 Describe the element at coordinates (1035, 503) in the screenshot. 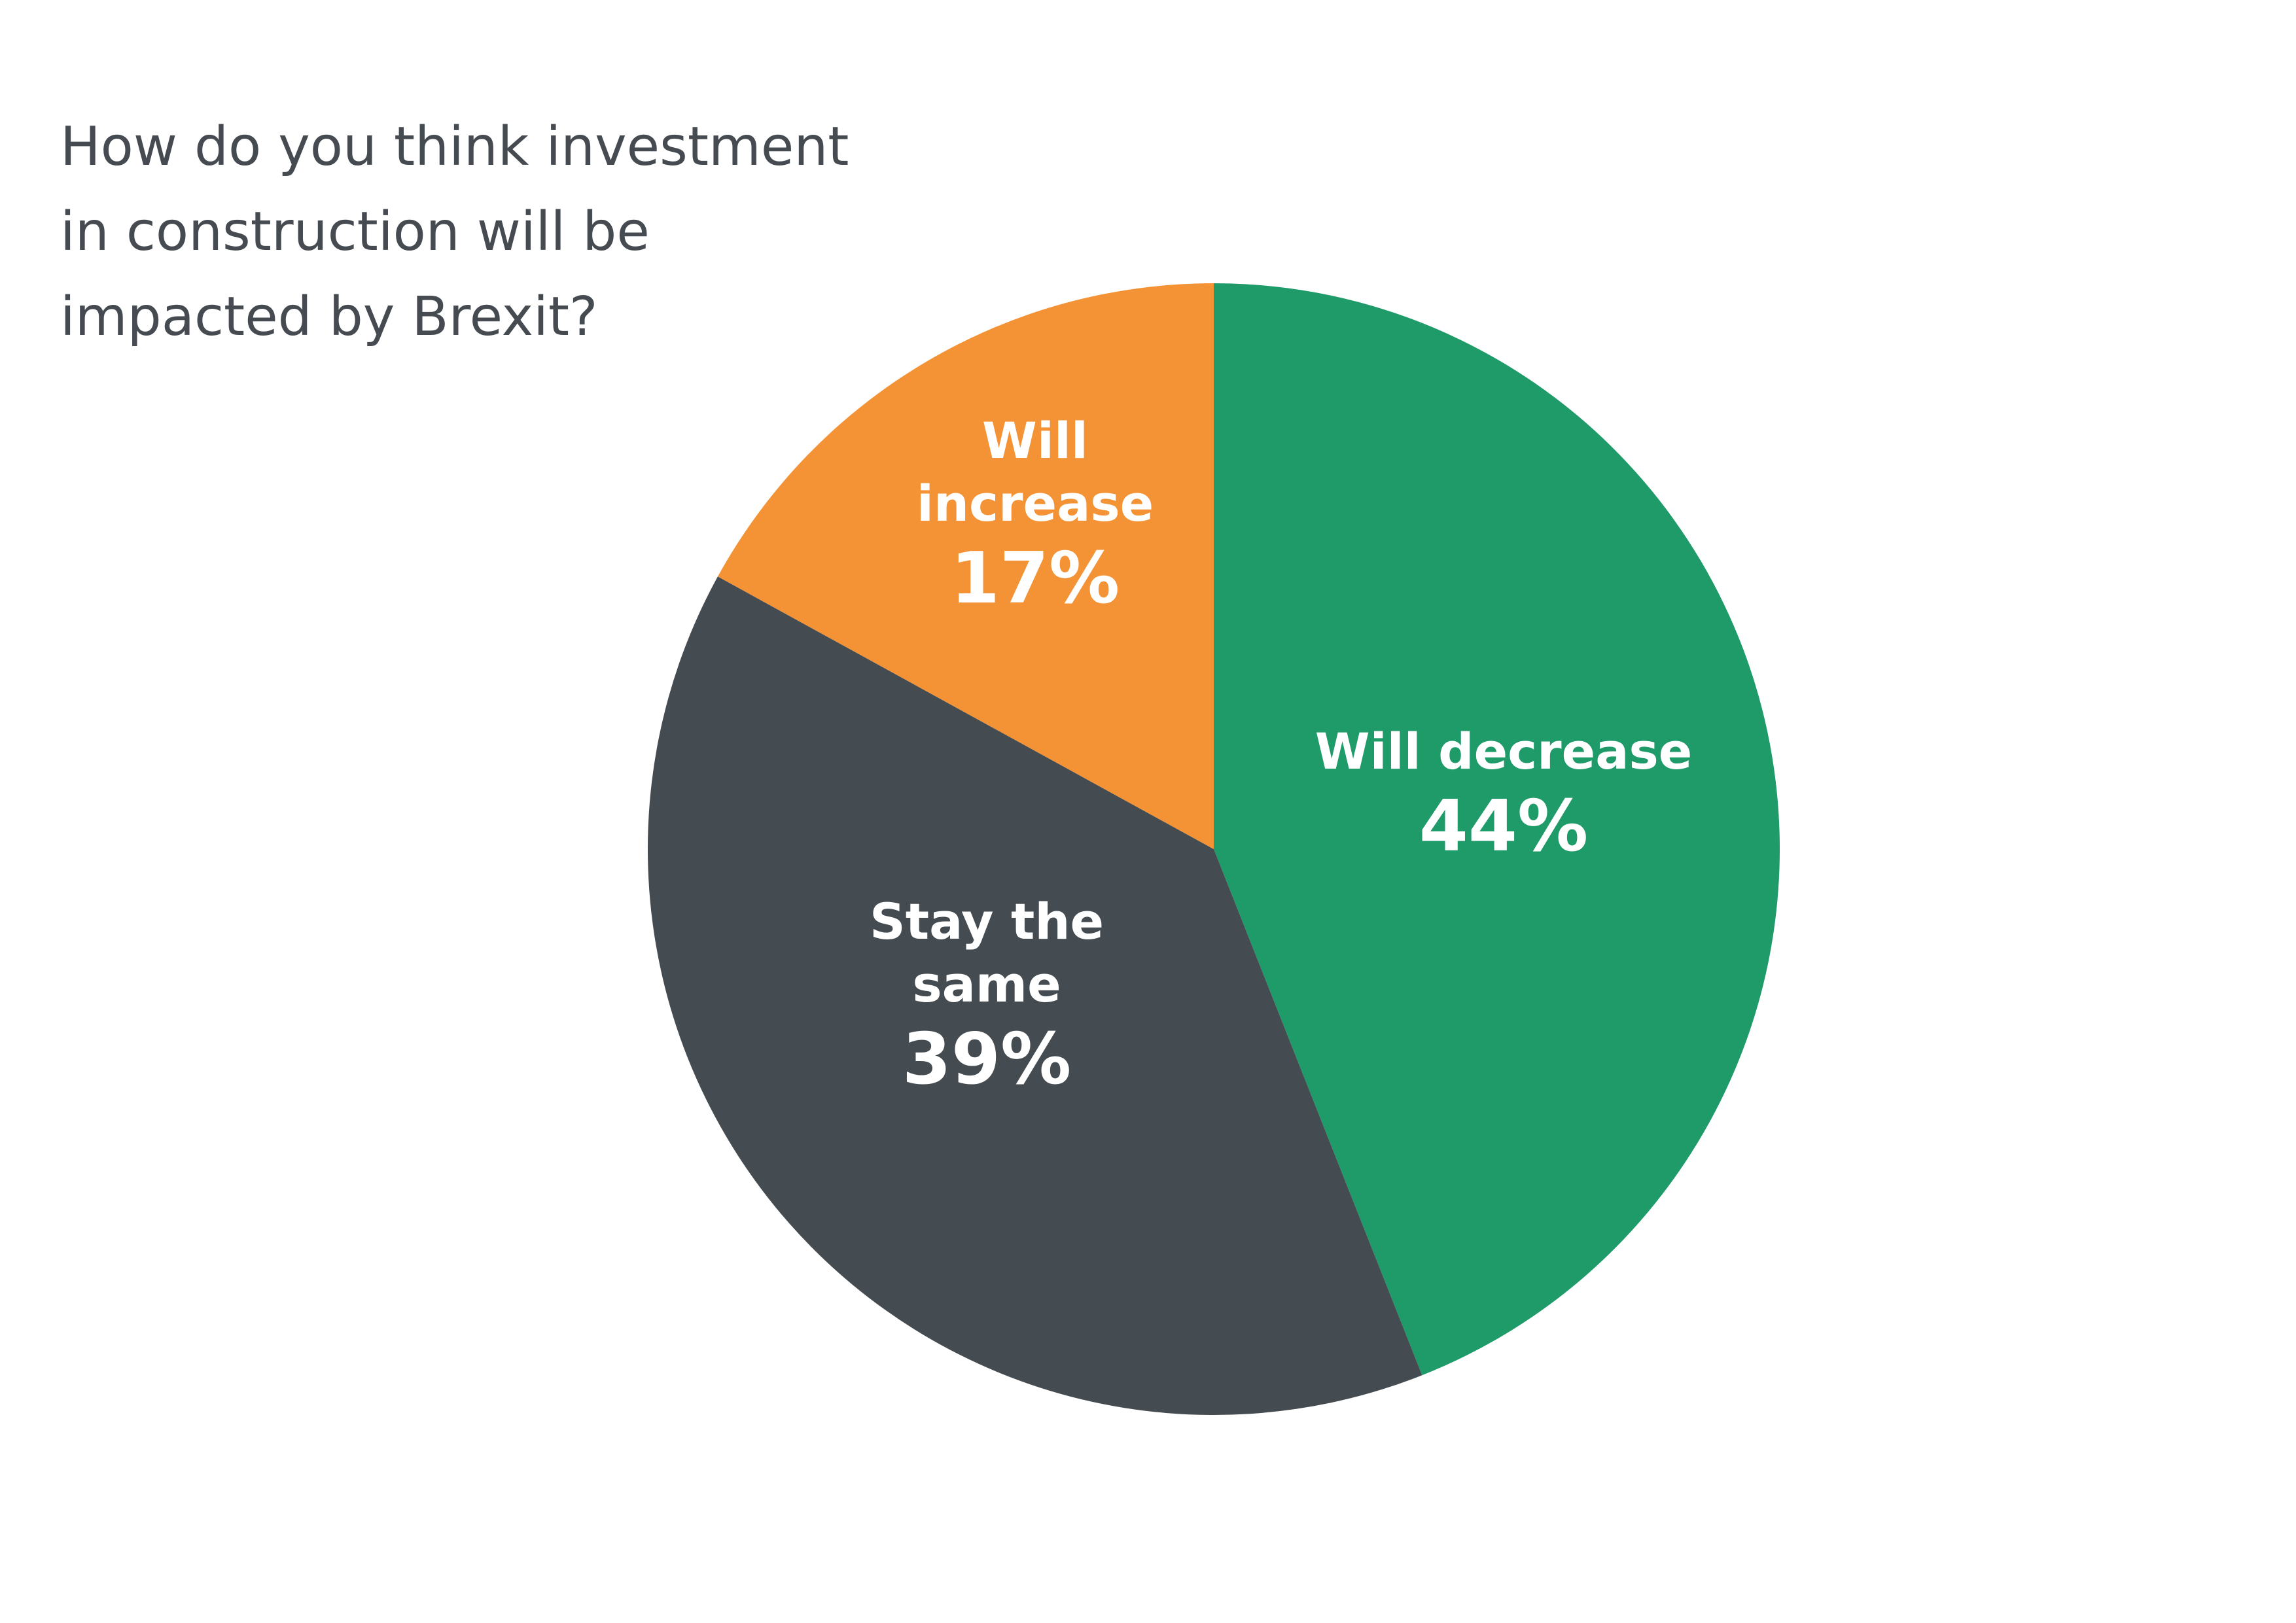

I see `slice-label: increase` at that location.